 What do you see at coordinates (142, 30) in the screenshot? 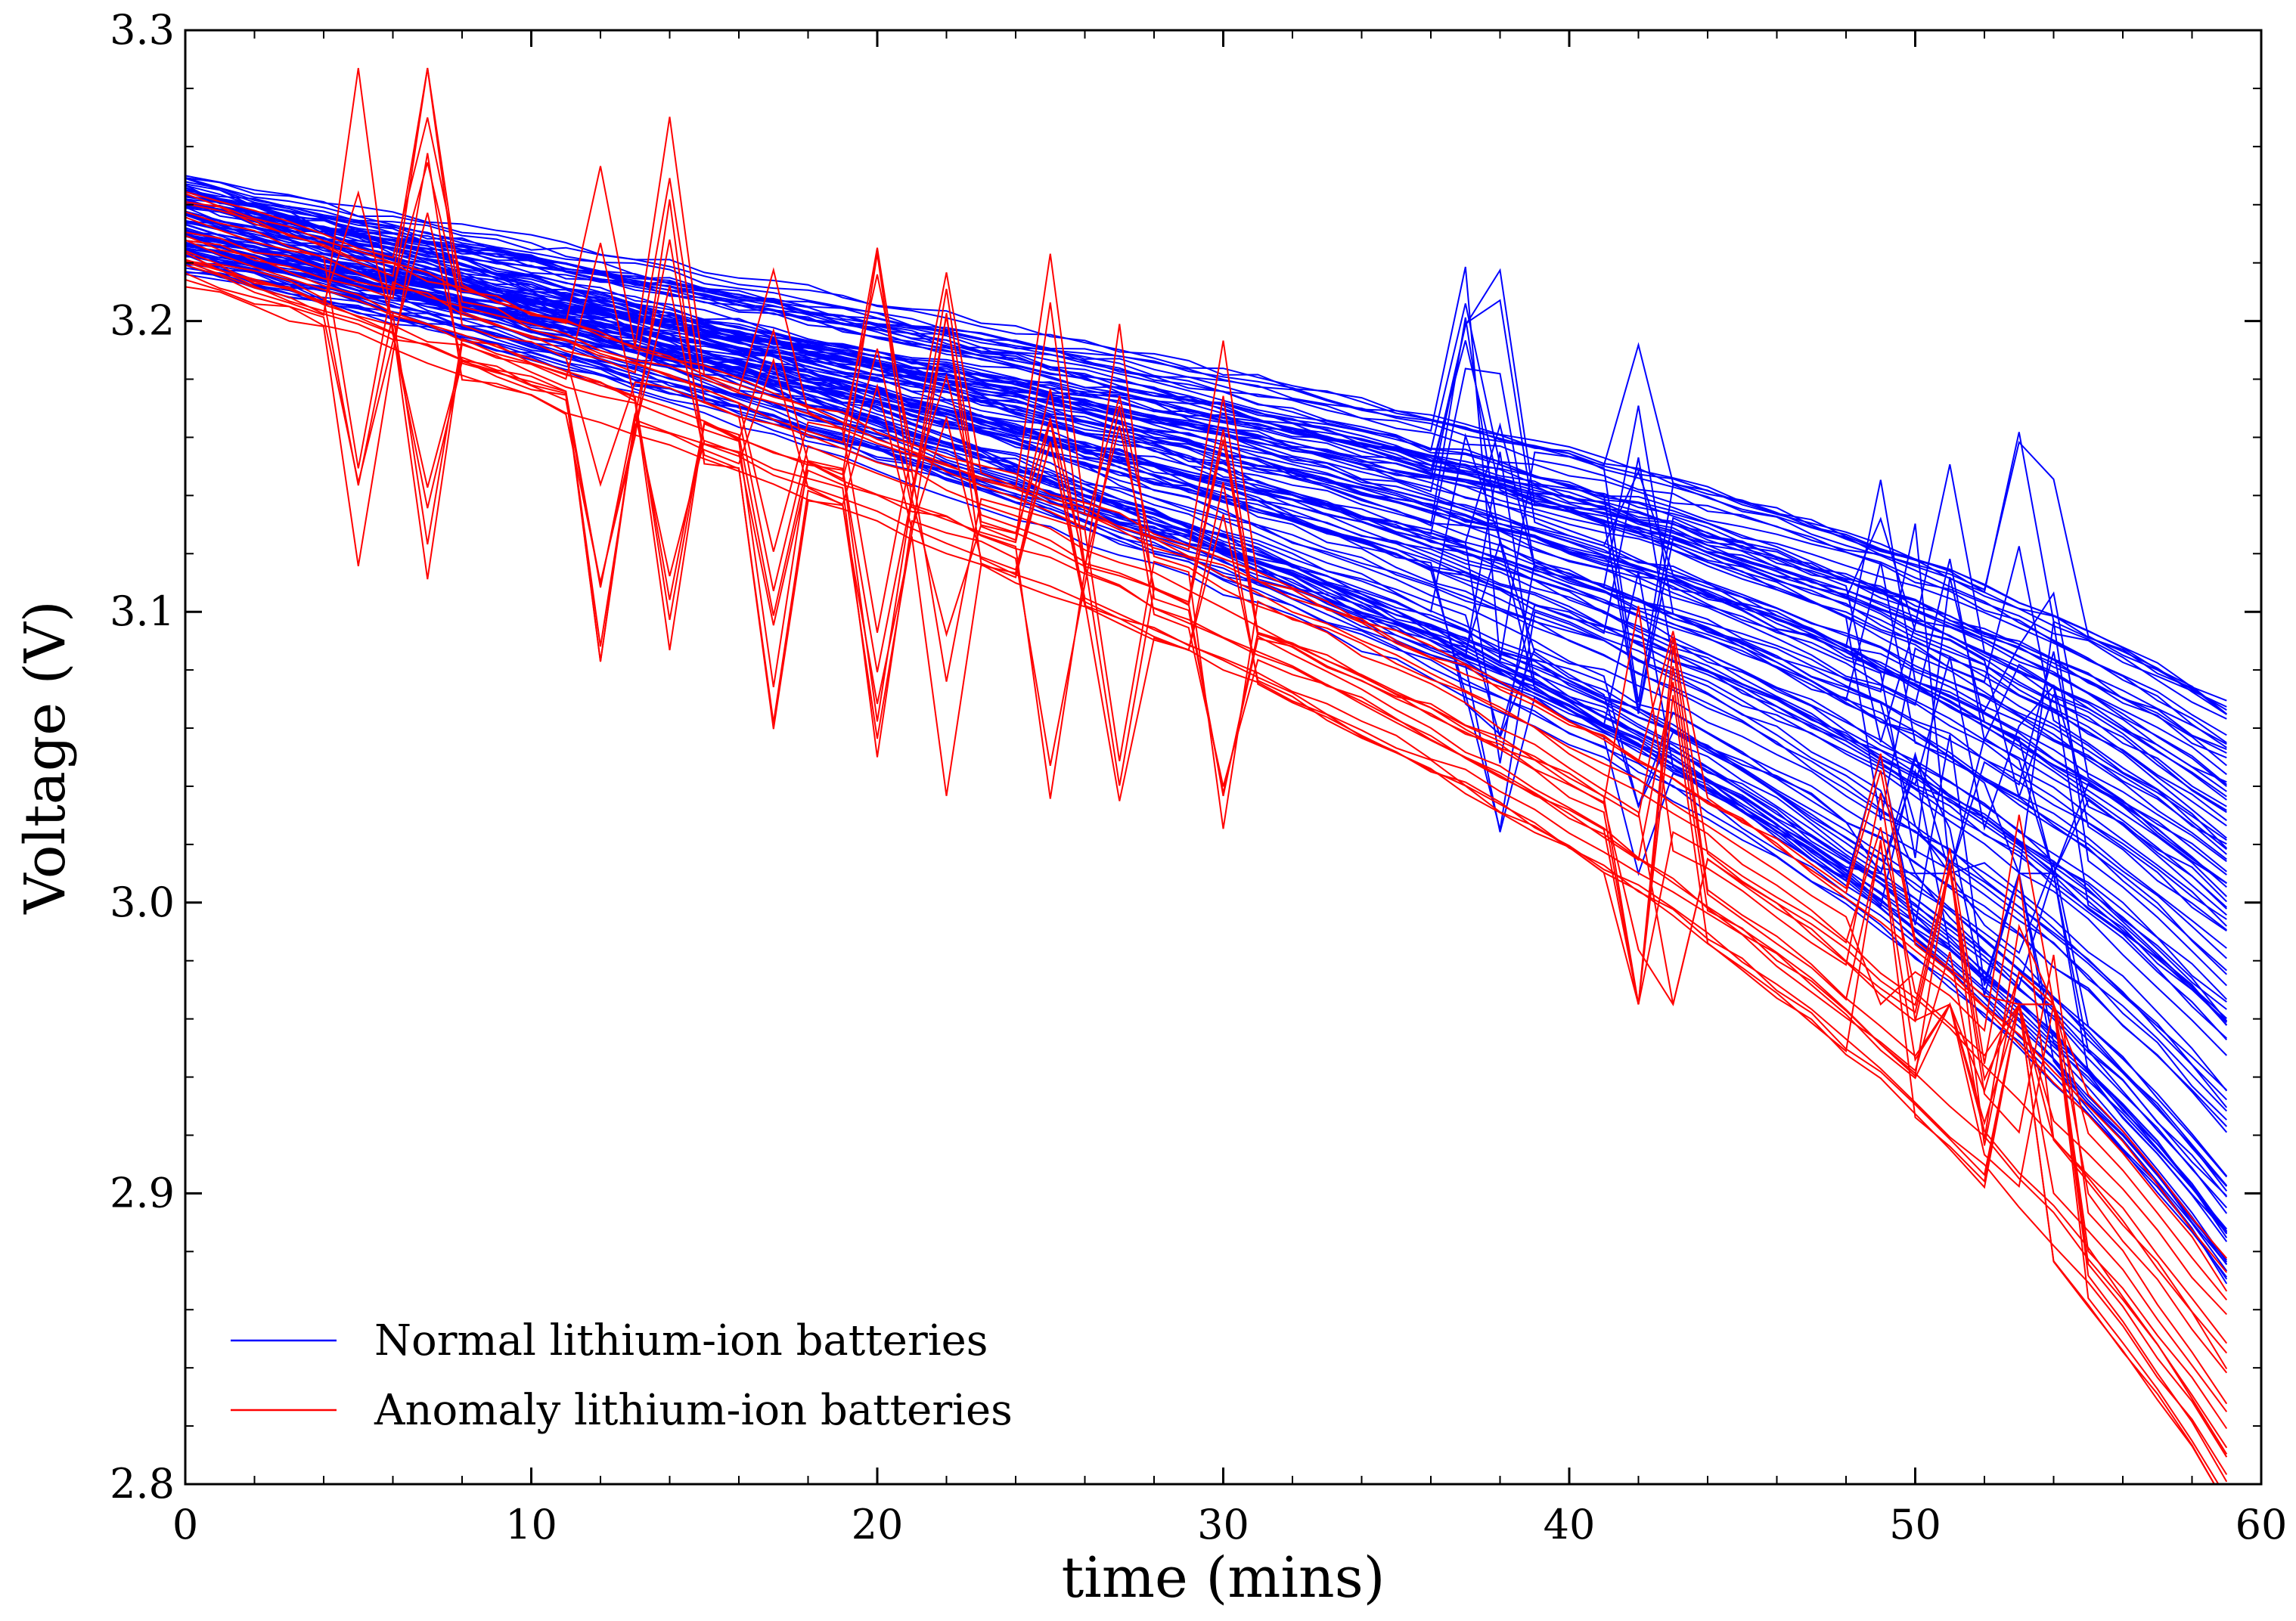
I see `y-tick-label: 3.3` at bounding box center [142, 30].